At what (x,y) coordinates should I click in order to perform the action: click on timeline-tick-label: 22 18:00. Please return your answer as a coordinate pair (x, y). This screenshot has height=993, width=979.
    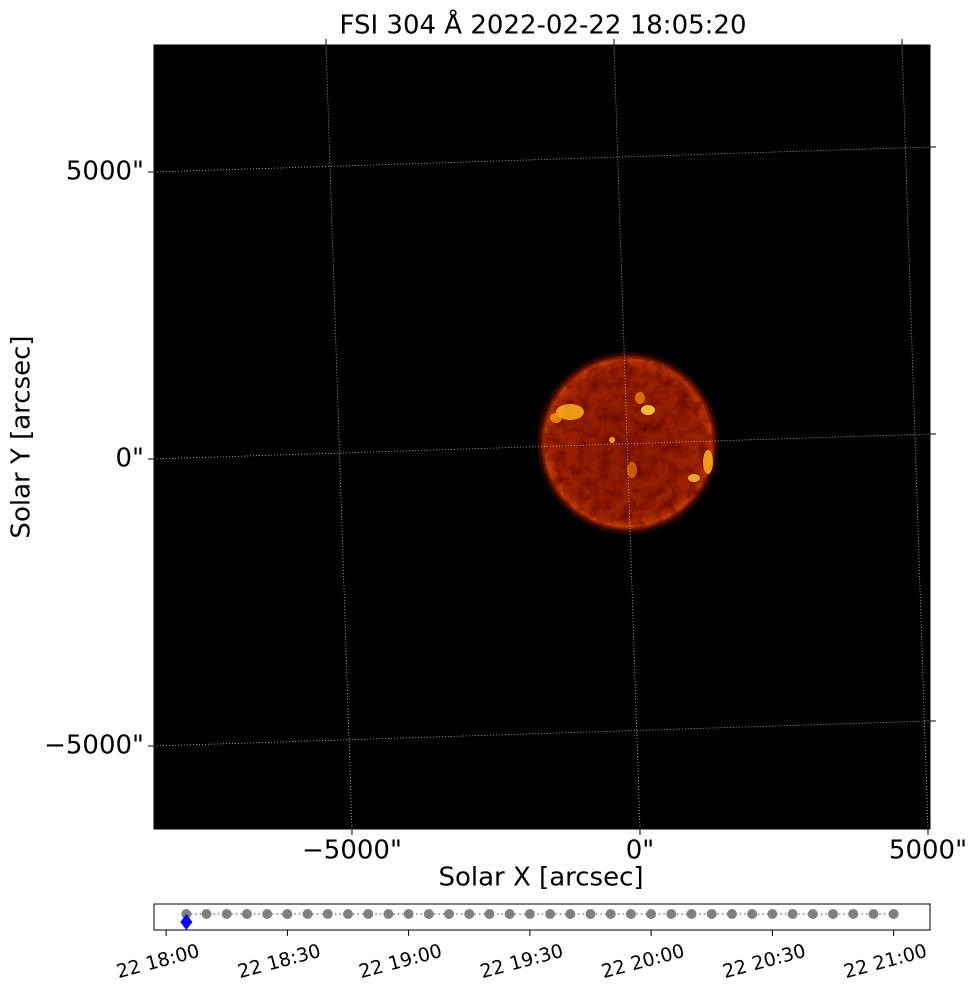
    Looking at the image, I should click on (158, 961).